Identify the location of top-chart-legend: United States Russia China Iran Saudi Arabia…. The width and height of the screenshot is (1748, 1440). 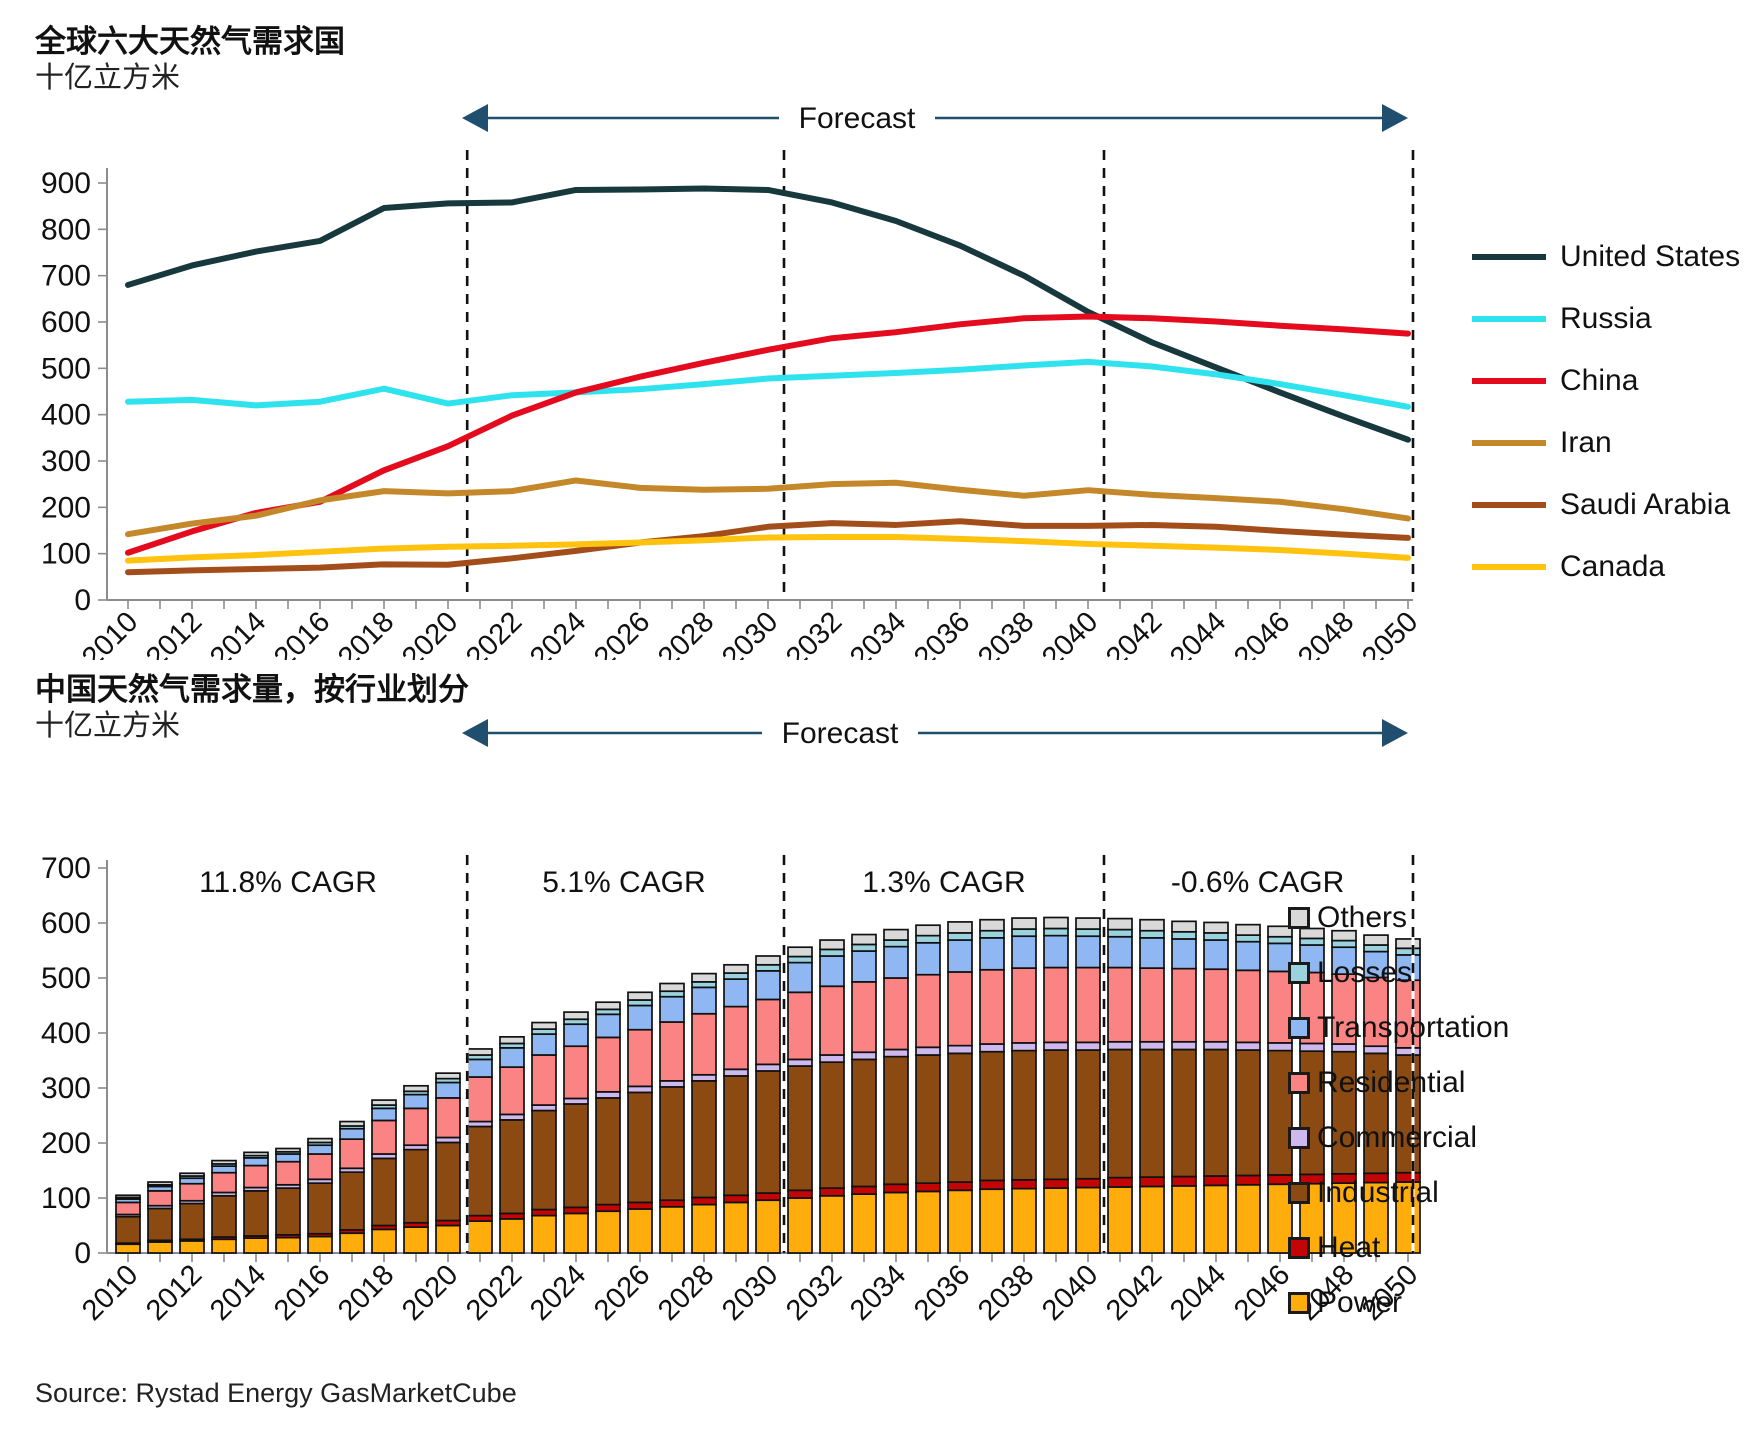
(1606, 412).